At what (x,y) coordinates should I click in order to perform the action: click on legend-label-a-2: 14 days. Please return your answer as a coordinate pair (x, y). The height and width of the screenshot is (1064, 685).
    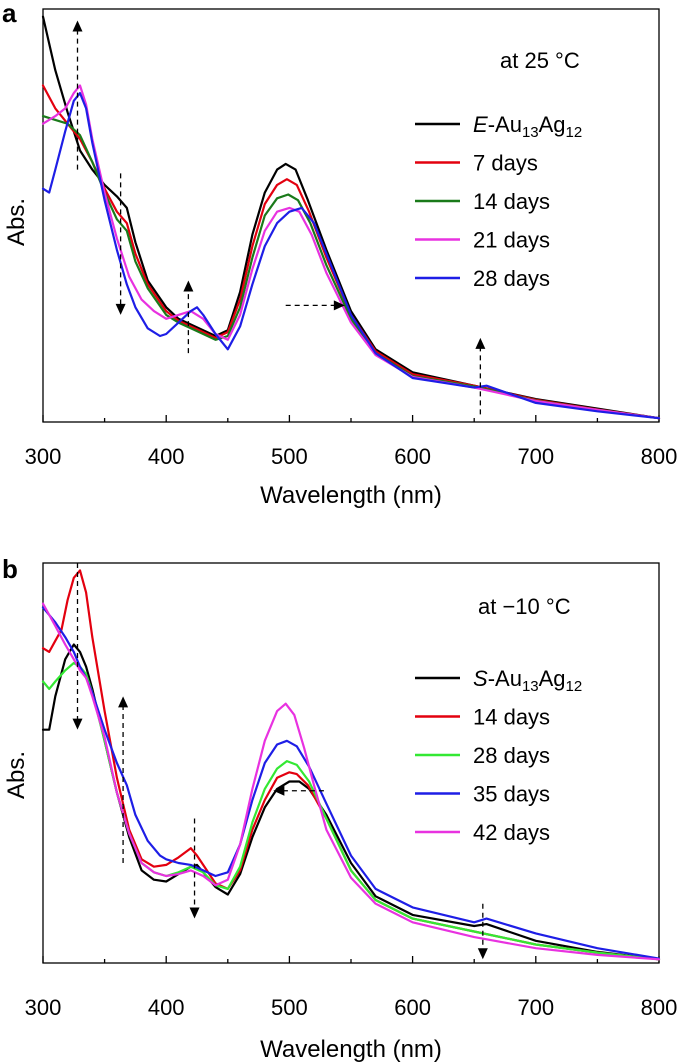
    Looking at the image, I should click on (511, 201).